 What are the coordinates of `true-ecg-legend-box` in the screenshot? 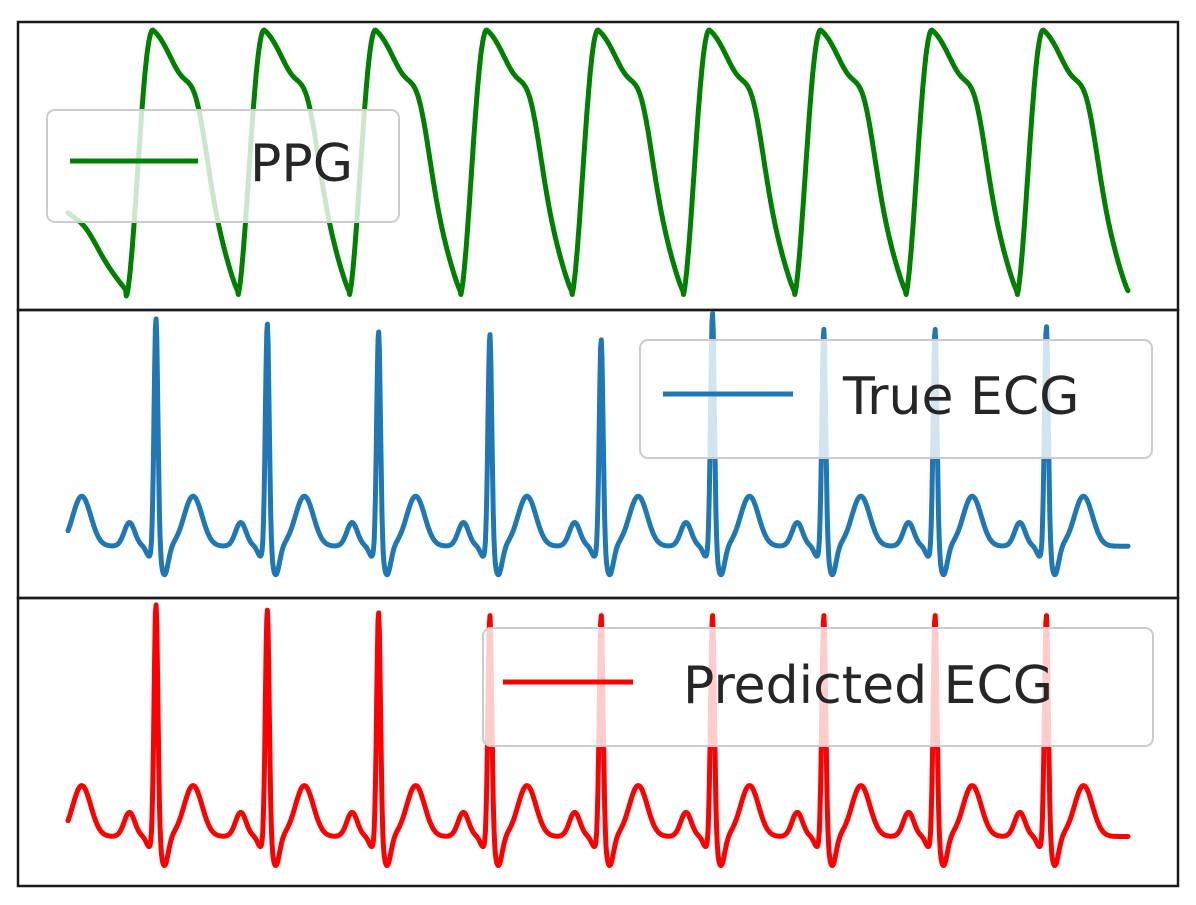 It's located at (896, 399).